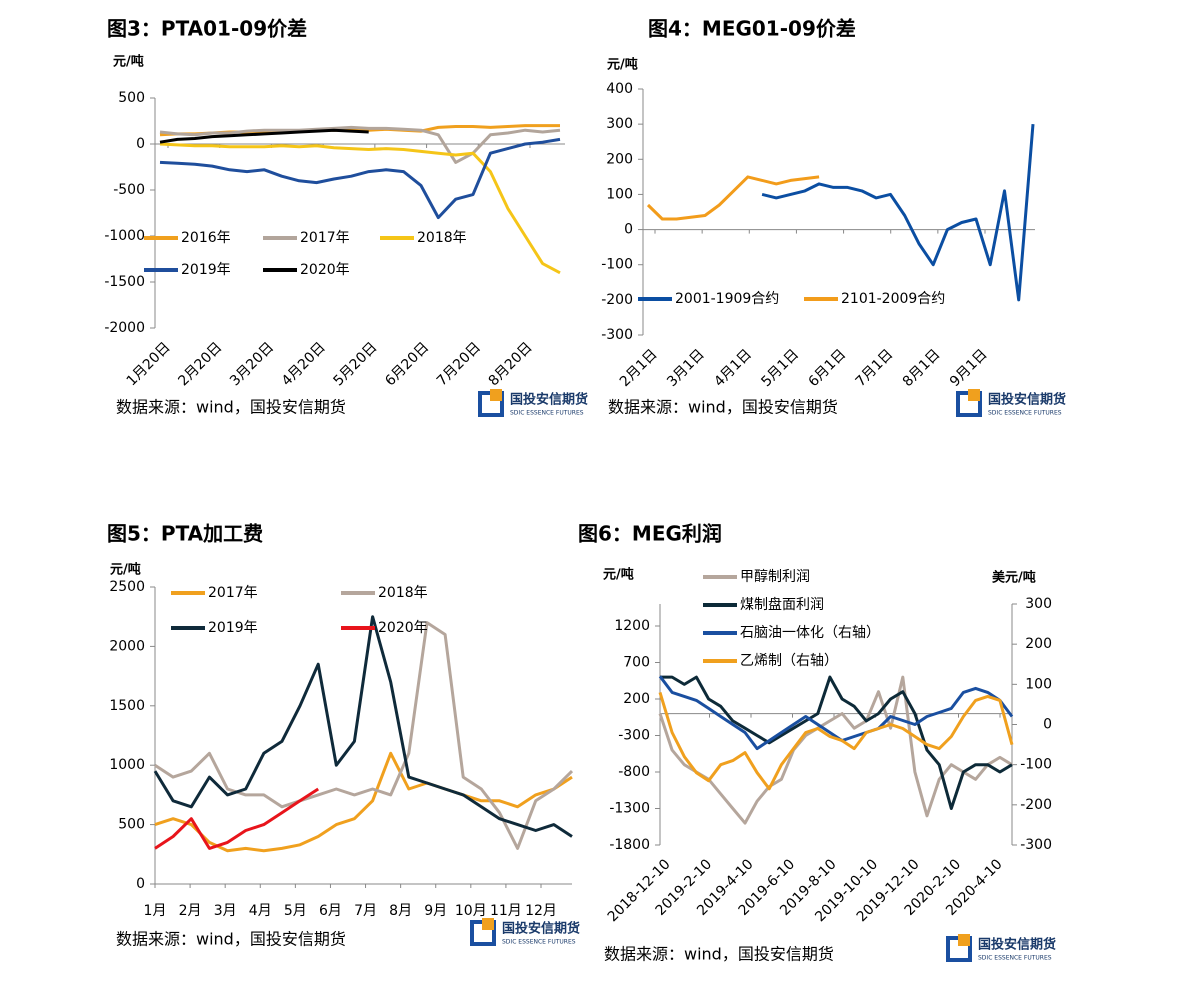 This screenshot has height=984, width=1191. I want to click on x-tick-label: 2月1日, so click(639, 368).